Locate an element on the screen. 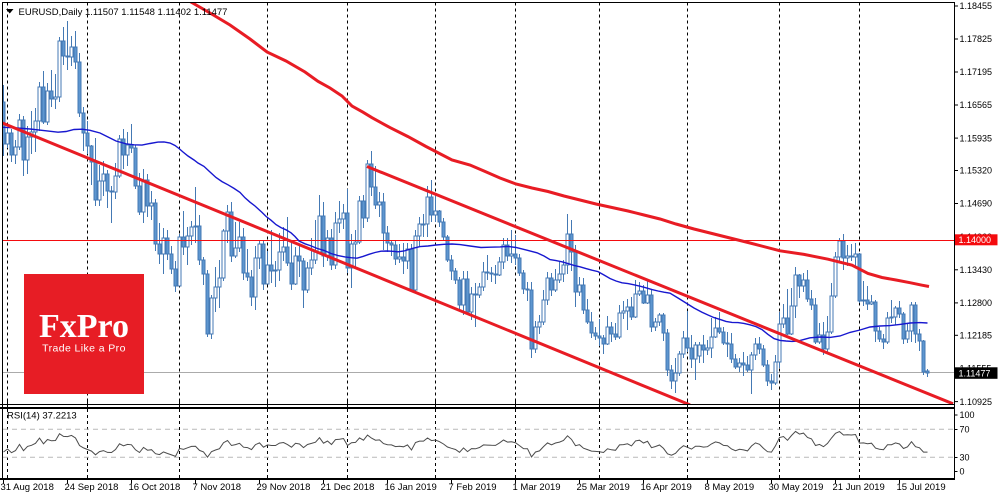  svg-text: 1.10925 is located at coordinates (976, 402).